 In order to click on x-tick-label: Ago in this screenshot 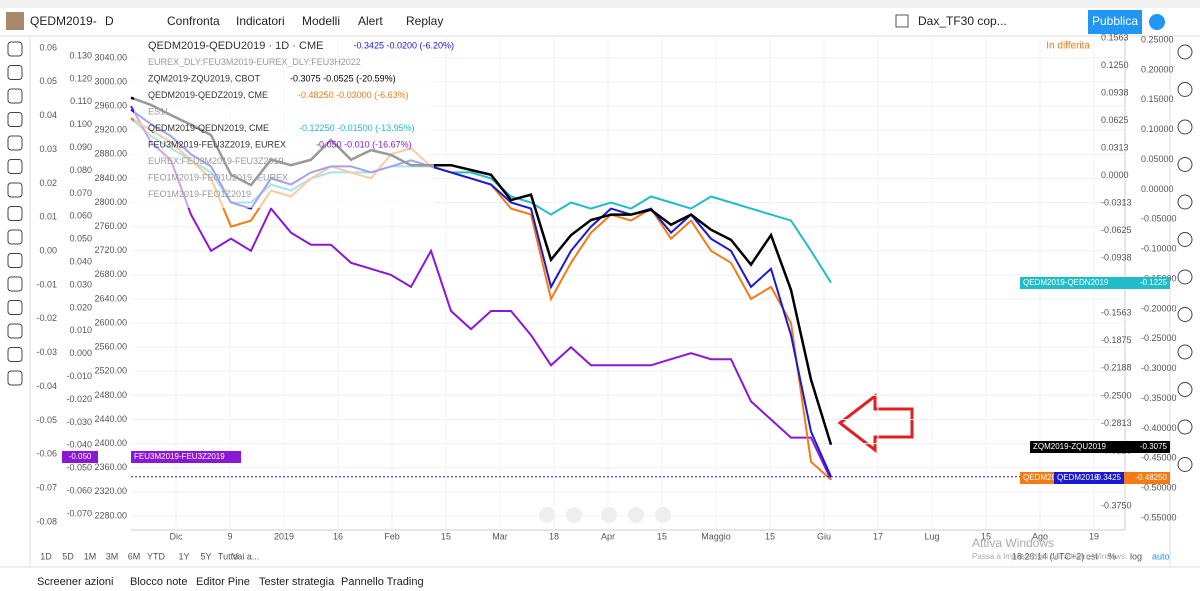, I will do `click(1040, 536)`.